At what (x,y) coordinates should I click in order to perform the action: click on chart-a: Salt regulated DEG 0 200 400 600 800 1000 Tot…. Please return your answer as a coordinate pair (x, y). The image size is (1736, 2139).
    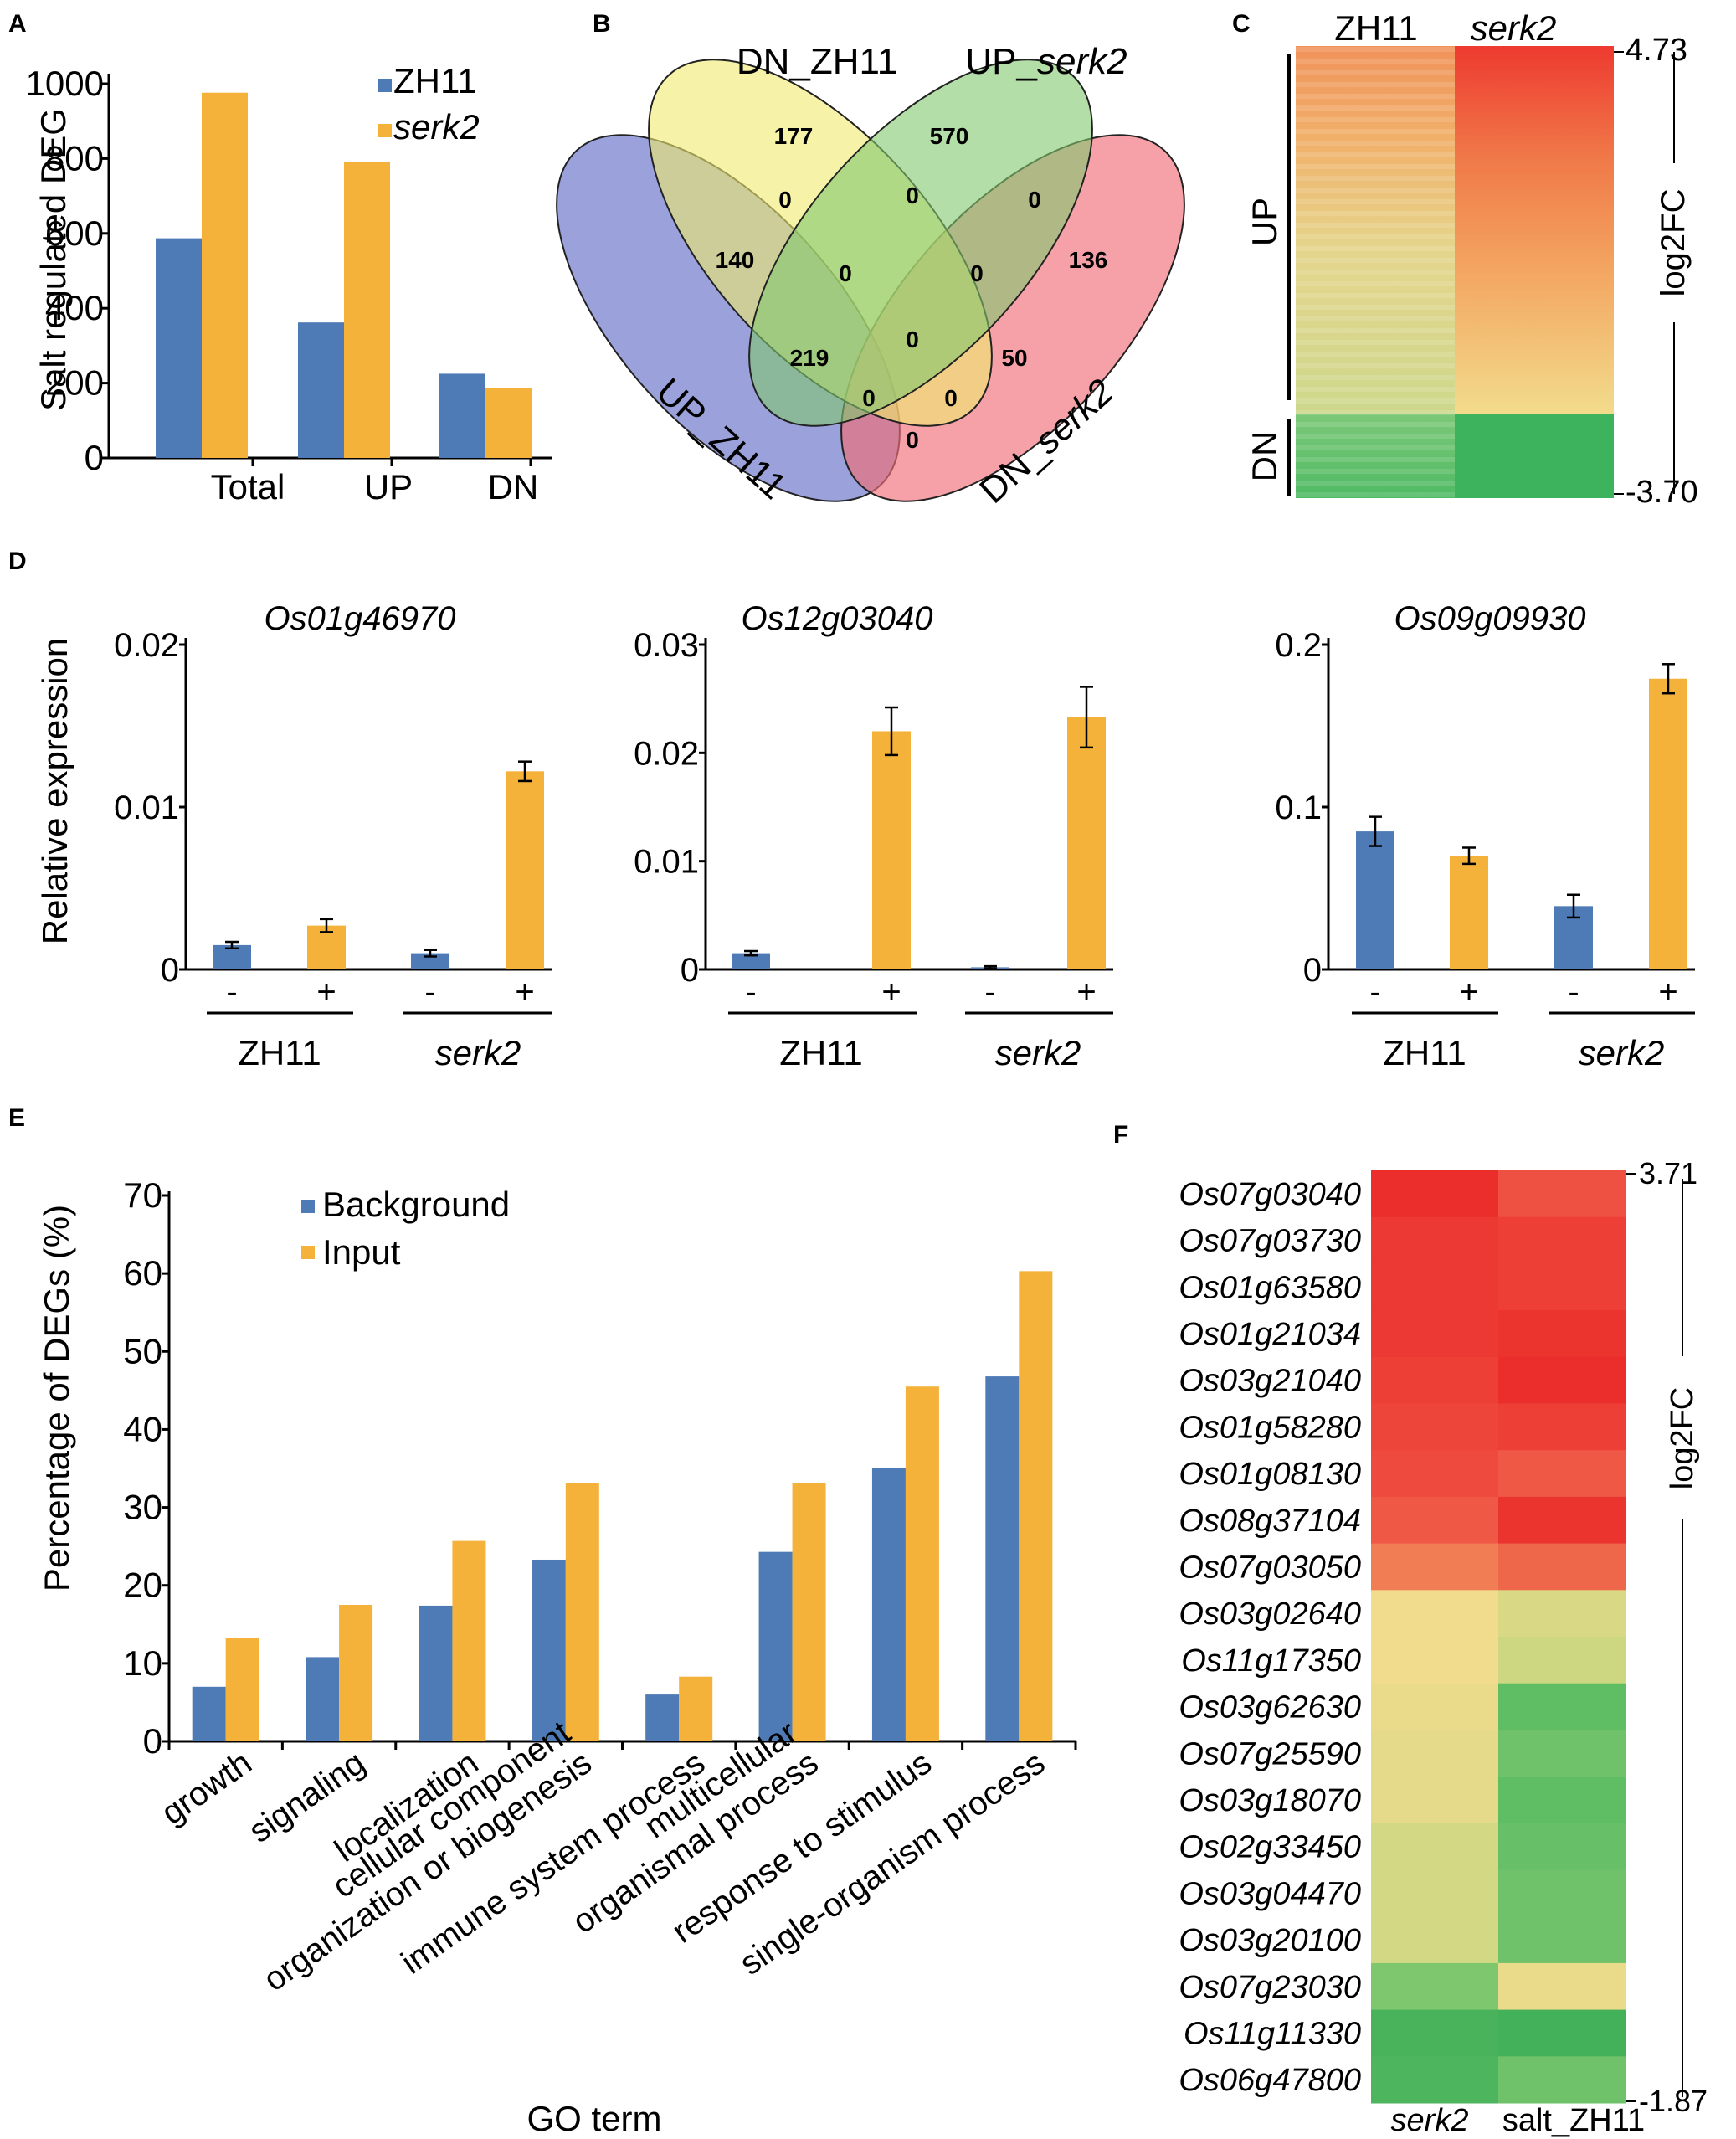
    Looking at the image, I should click on (289, 283).